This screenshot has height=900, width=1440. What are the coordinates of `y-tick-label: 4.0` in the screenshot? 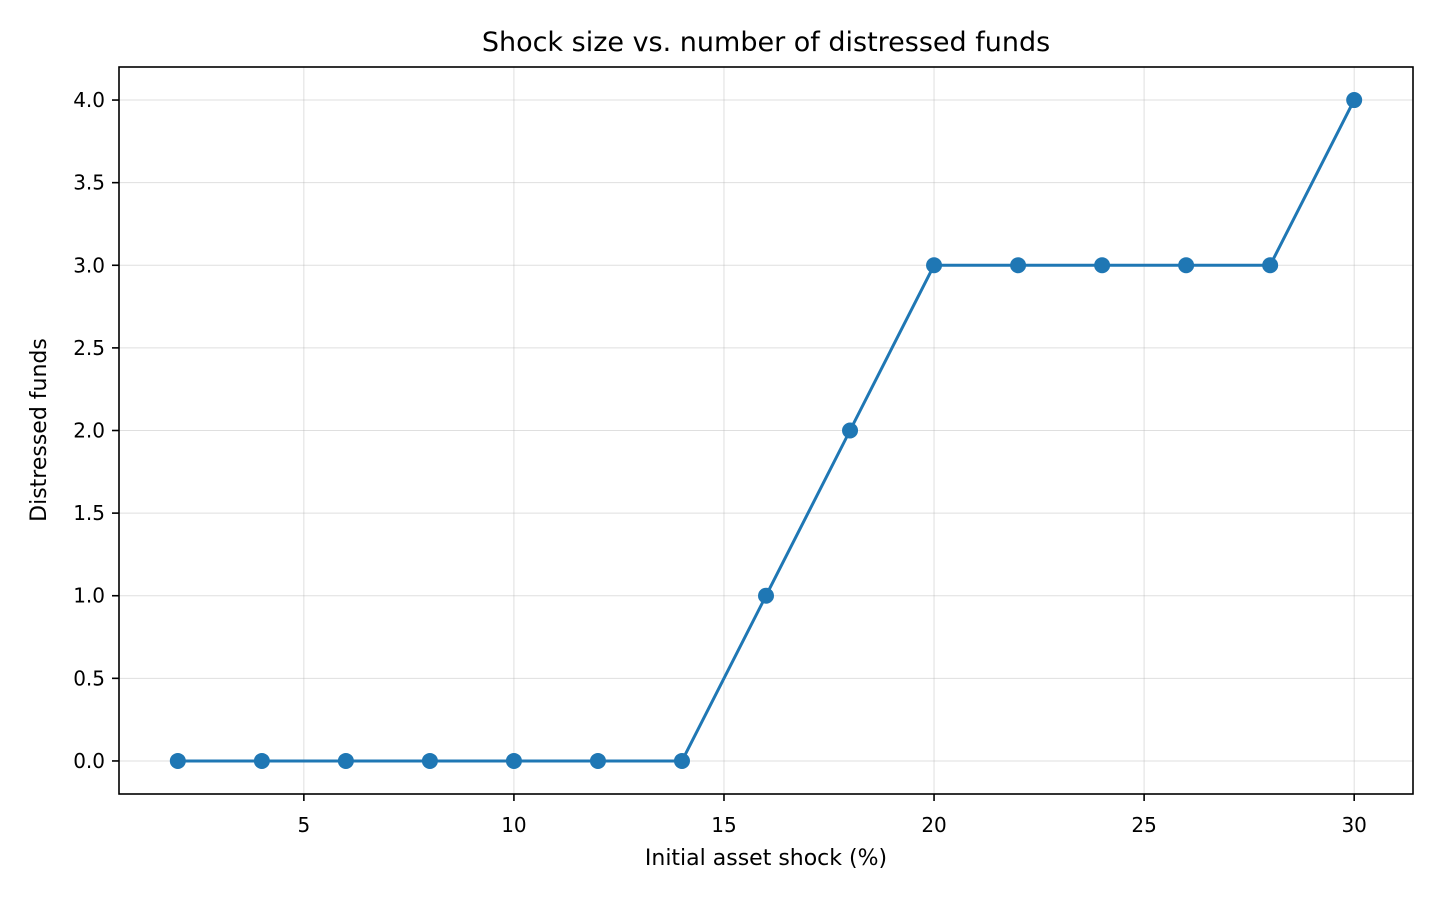 It's located at (89, 100).